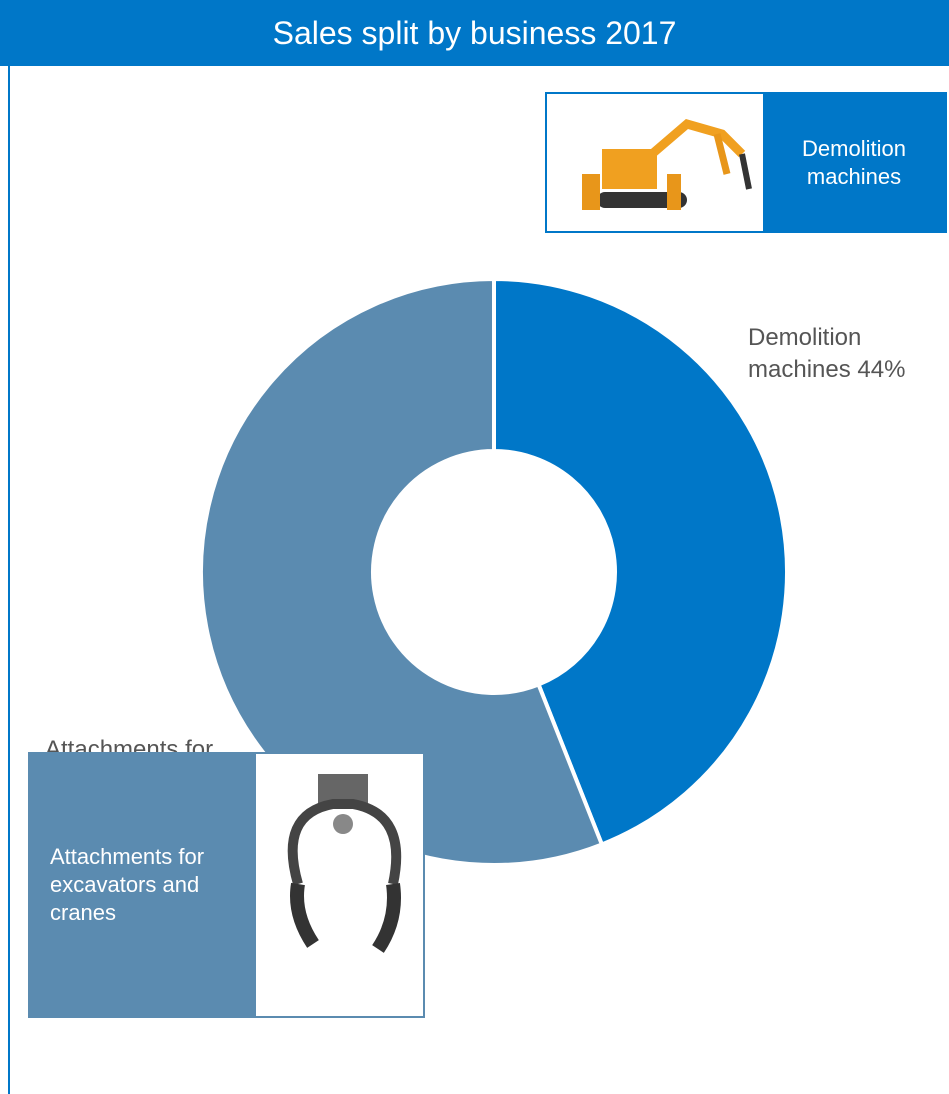  I want to click on machine-image, so click(667, 164).